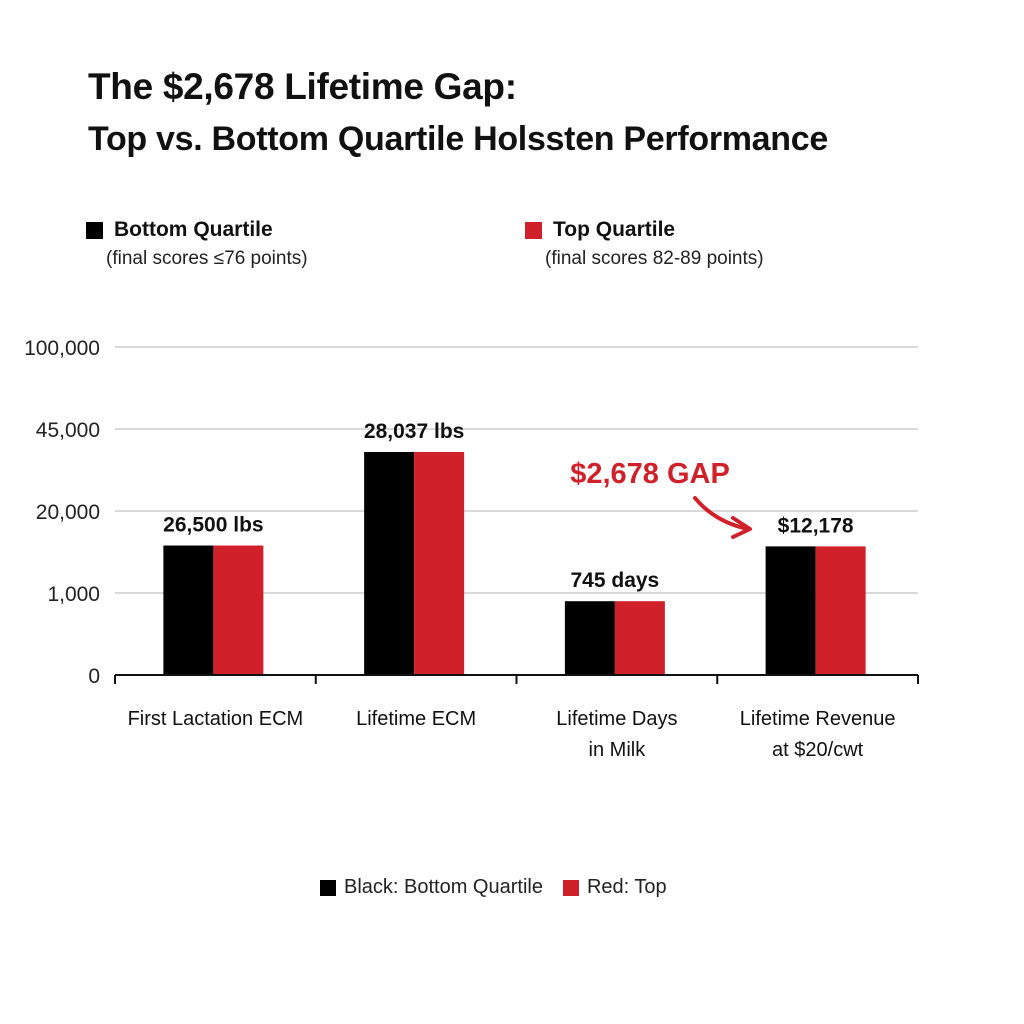 The height and width of the screenshot is (1024, 1024). I want to click on y-tick-label: 100,000, so click(62, 348).